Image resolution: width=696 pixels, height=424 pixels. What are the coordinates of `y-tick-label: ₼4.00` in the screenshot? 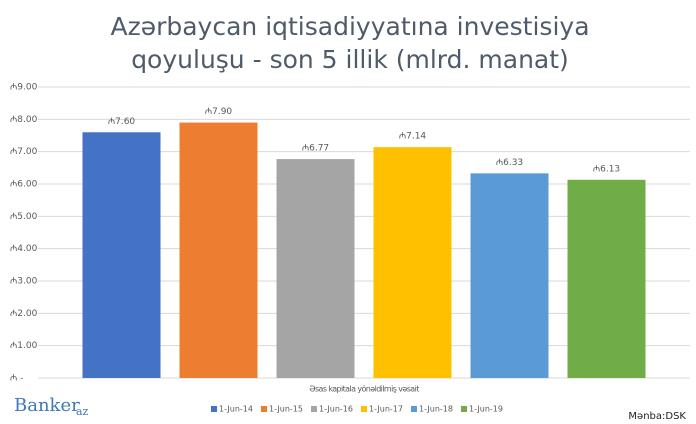 It's located at (24, 249).